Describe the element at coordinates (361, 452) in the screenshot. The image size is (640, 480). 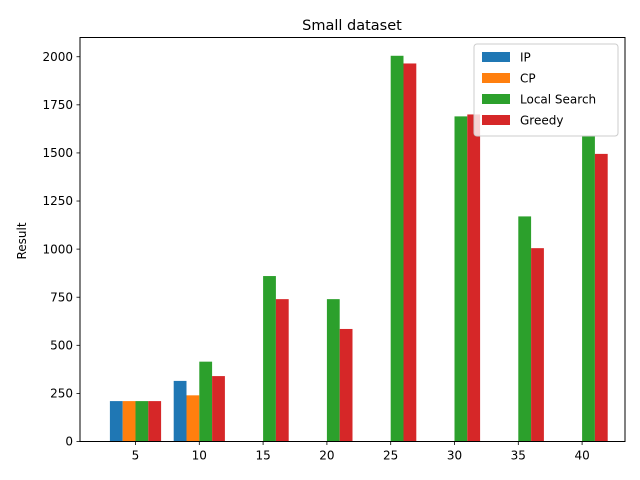
I see `x-axis: 5 10 15 20 25 30 35 40` at that location.